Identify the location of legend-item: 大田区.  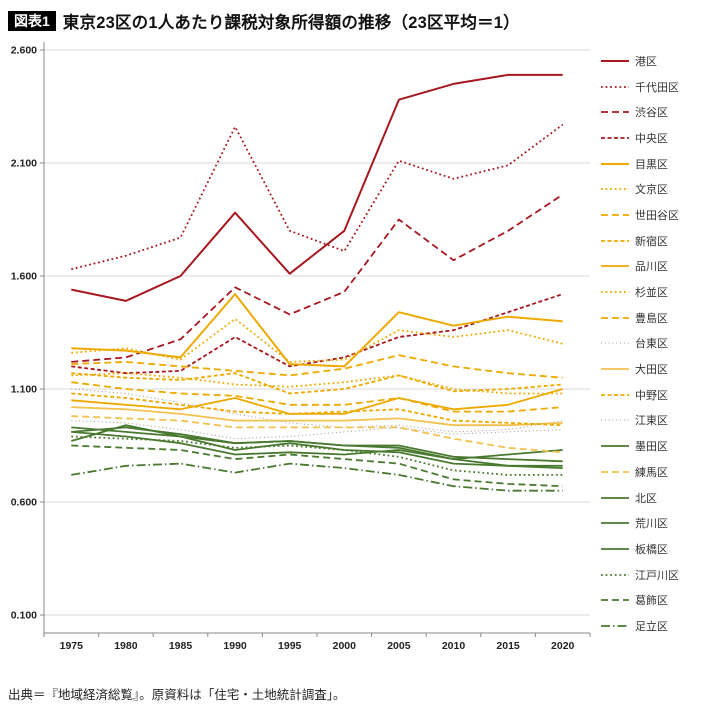
(652, 369).